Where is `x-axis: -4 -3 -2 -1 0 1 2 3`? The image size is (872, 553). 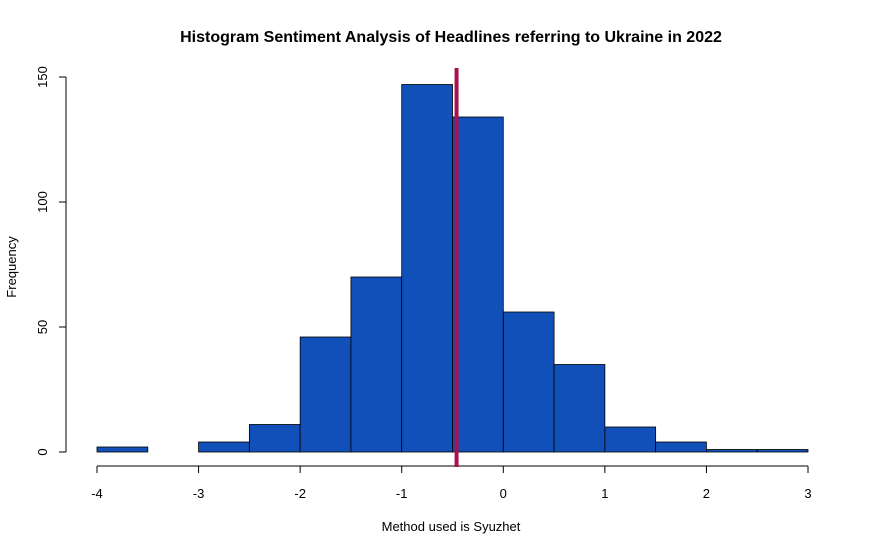 x-axis: -4 -3 -2 -1 0 1 2 3 is located at coordinates (451, 483).